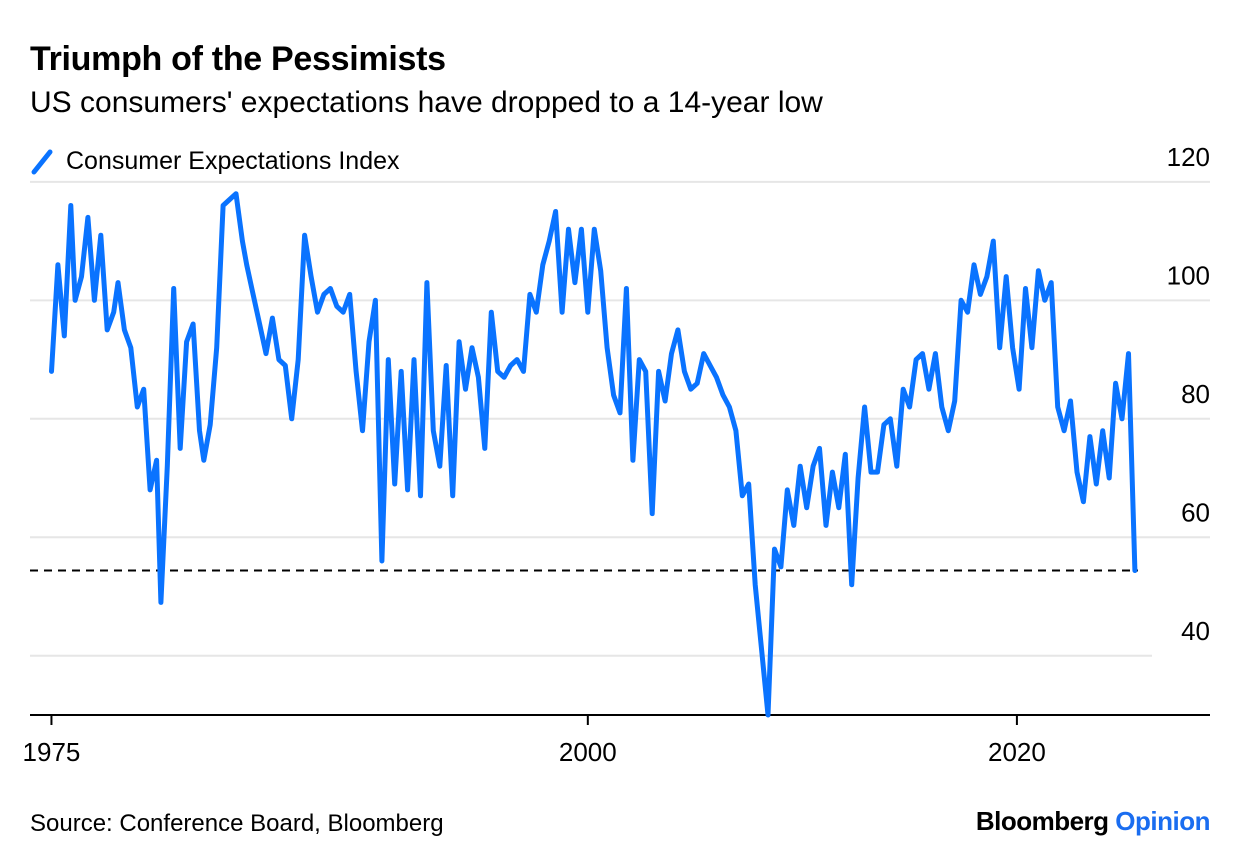 The width and height of the screenshot is (1240, 866). Describe the element at coordinates (233, 161) in the screenshot. I see `legend-label: Consumer Expectations Index` at that location.